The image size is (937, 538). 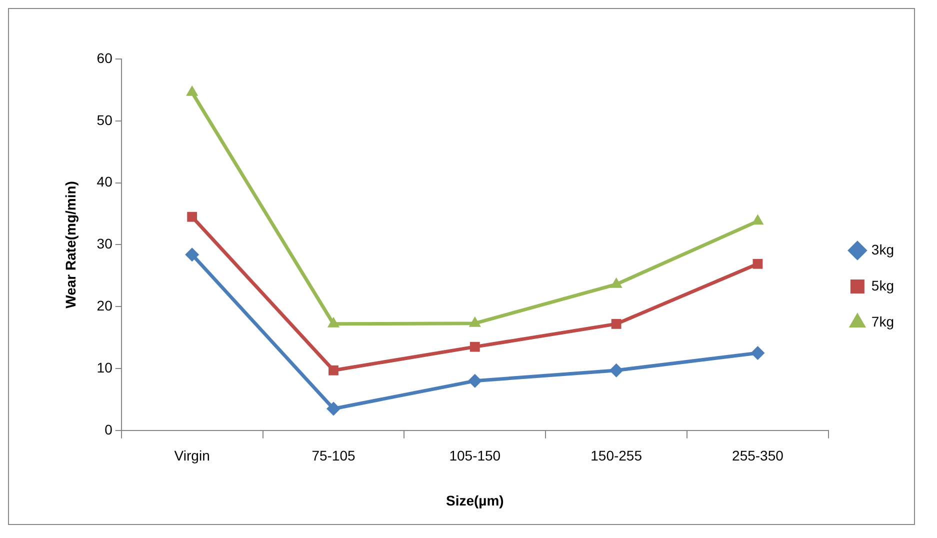 I want to click on legend-label: 3kg, so click(x=882, y=249).